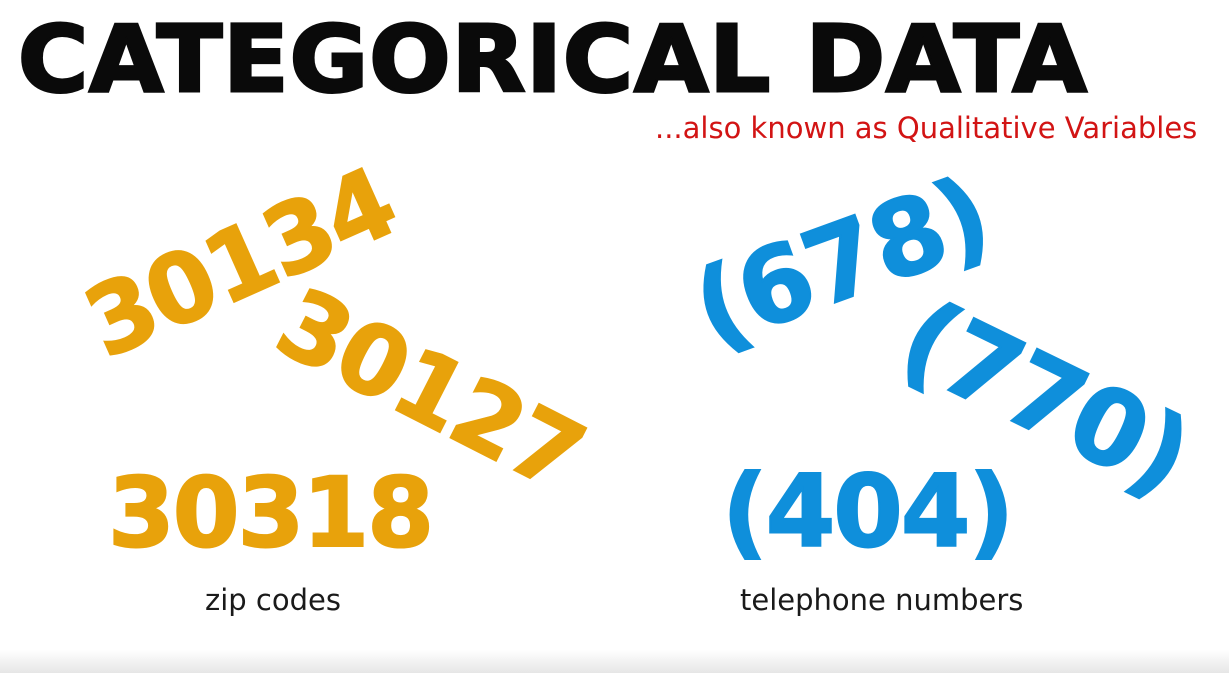 The width and height of the screenshot is (1229, 673). I want to click on bottom-shadow-bar, so click(614, 661).